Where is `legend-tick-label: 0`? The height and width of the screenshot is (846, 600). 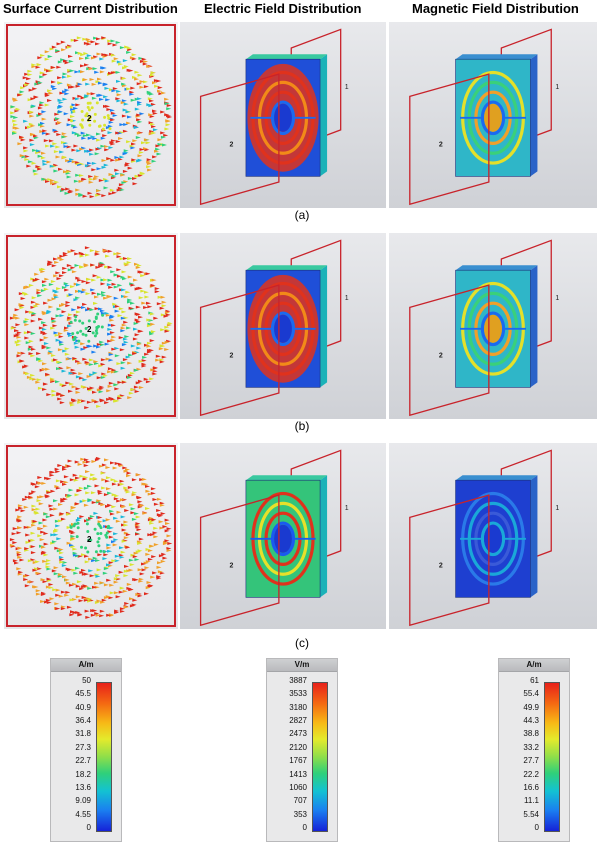
legend-tick-label: 0 is located at coordinates (304, 827).